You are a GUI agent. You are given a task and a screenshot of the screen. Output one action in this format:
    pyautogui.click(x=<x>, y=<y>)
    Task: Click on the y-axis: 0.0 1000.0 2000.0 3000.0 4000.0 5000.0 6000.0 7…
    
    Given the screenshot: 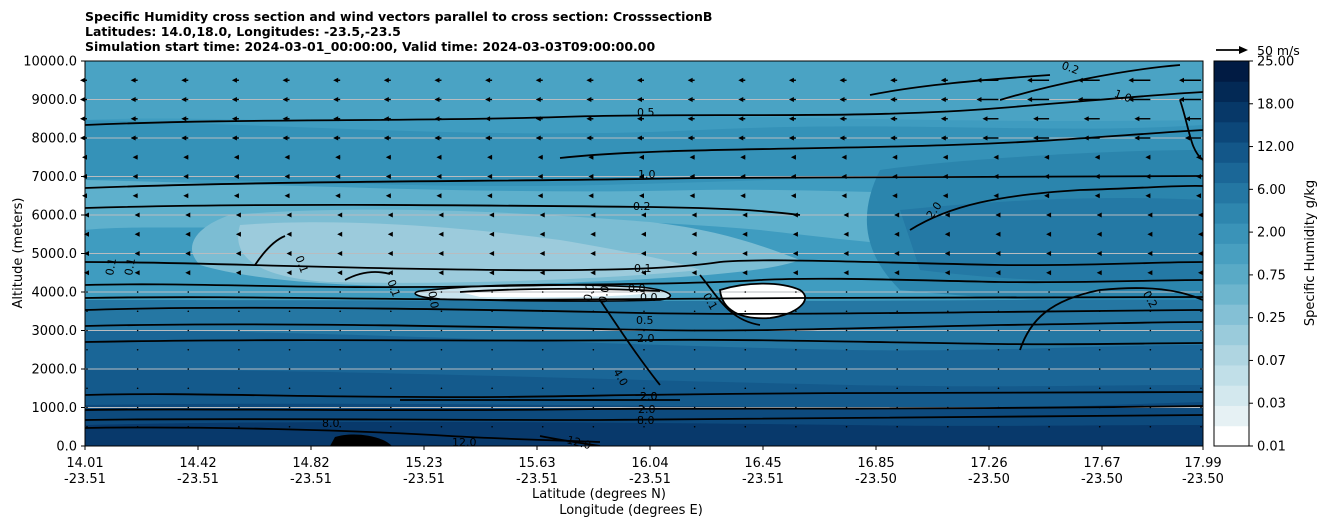 What is the action you would take?
    pyautogui.click(x=54, y=255)
    